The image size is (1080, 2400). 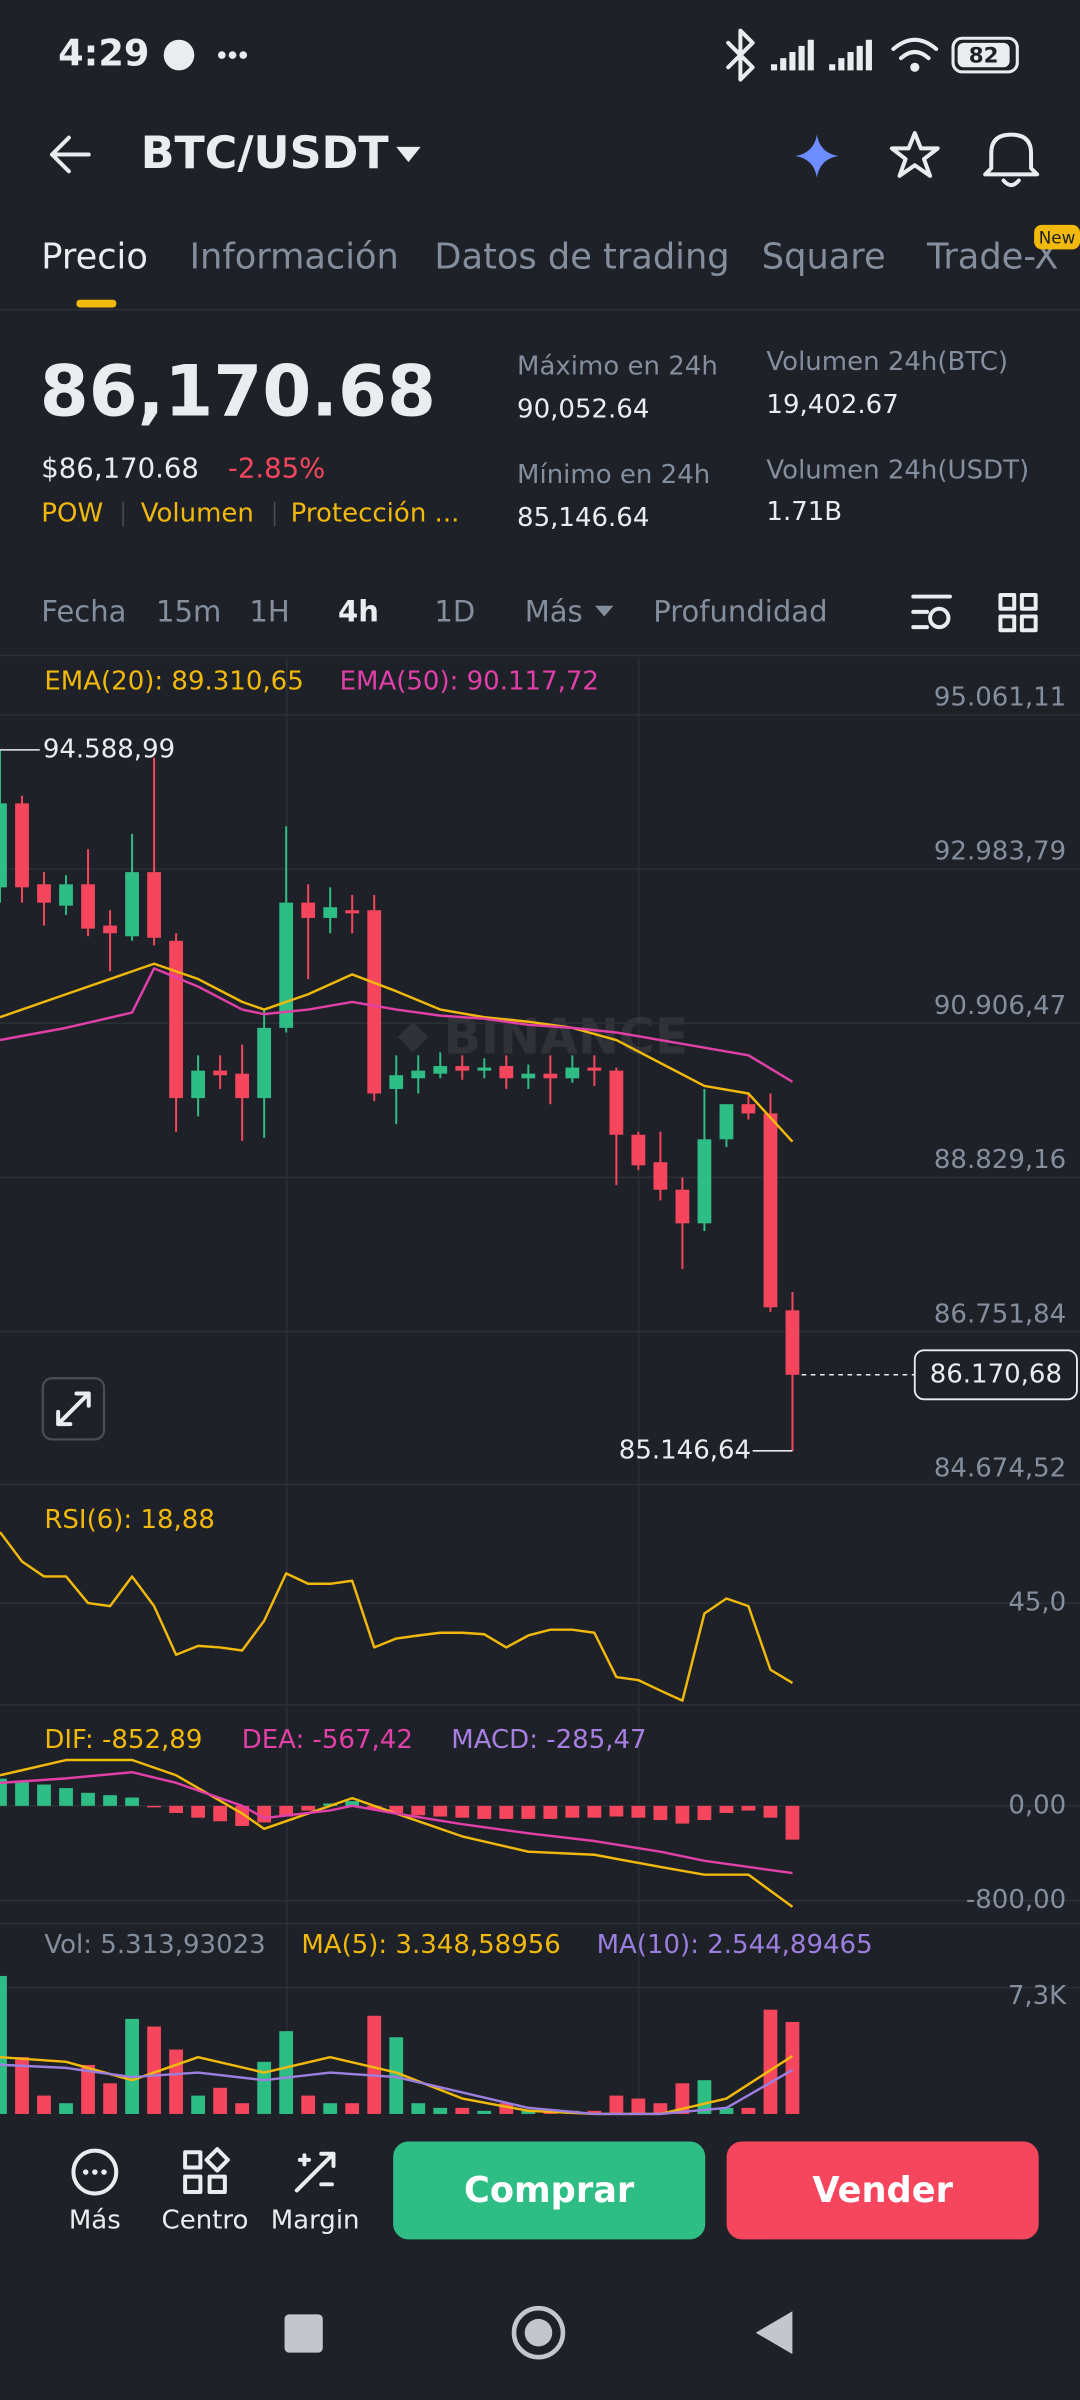 What do you see at coordinates (72, 513) in the screenshot?
I see `tag: POW` at bounding box center [72, 513].